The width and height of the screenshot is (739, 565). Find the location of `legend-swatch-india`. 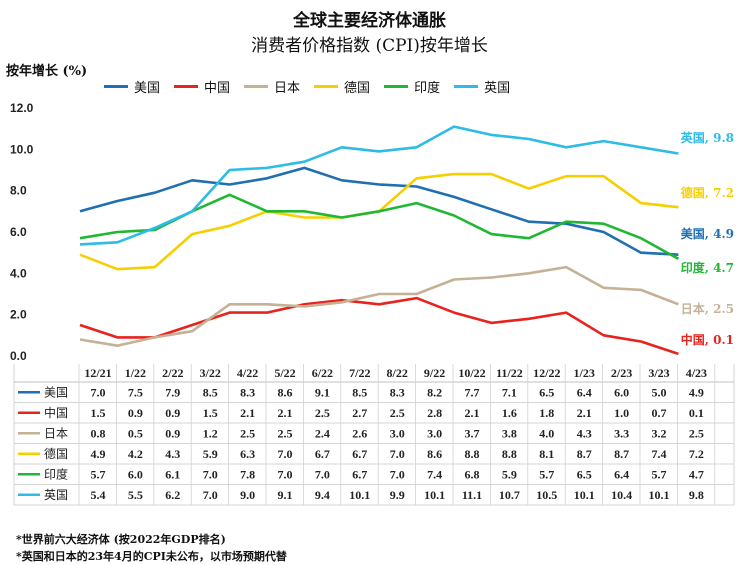

legend-swatch-india is located at coordinates (396, 86).